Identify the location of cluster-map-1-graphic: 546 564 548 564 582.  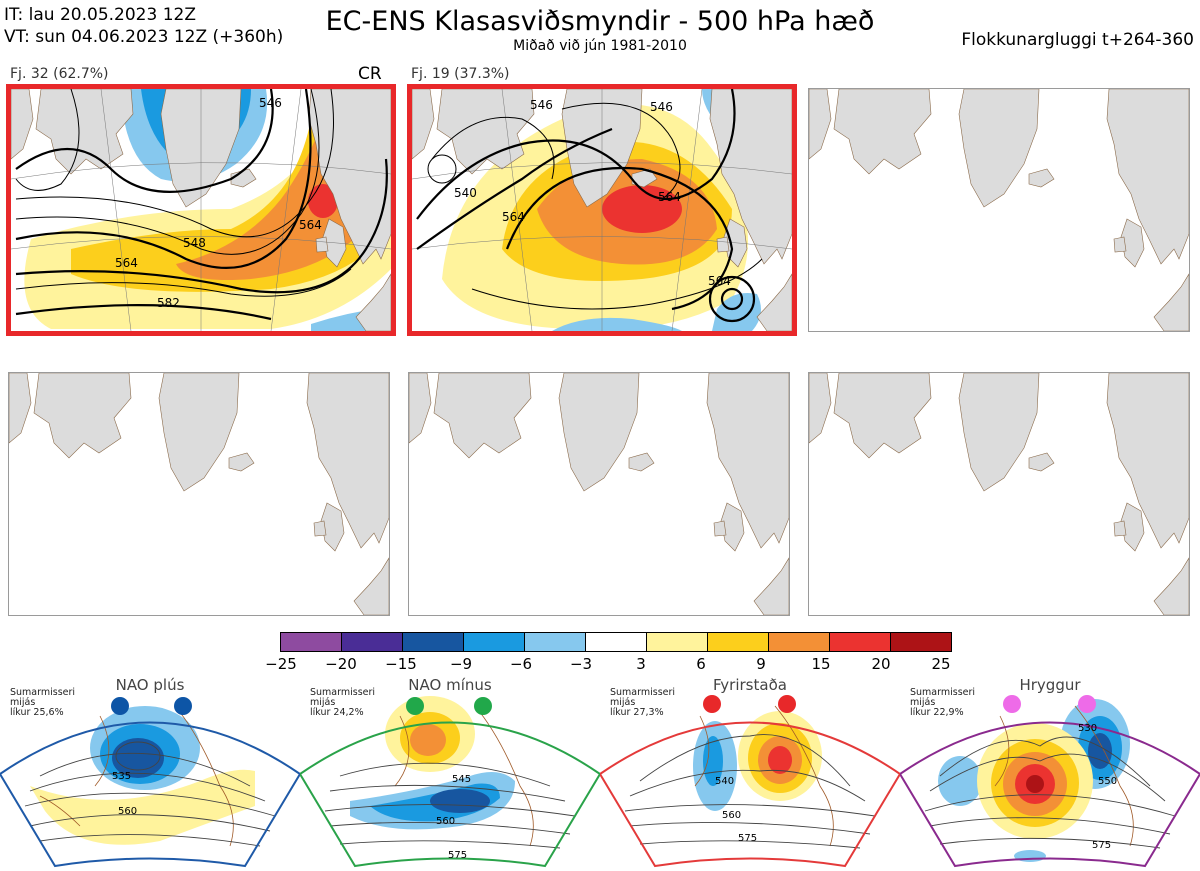
(201, 210).